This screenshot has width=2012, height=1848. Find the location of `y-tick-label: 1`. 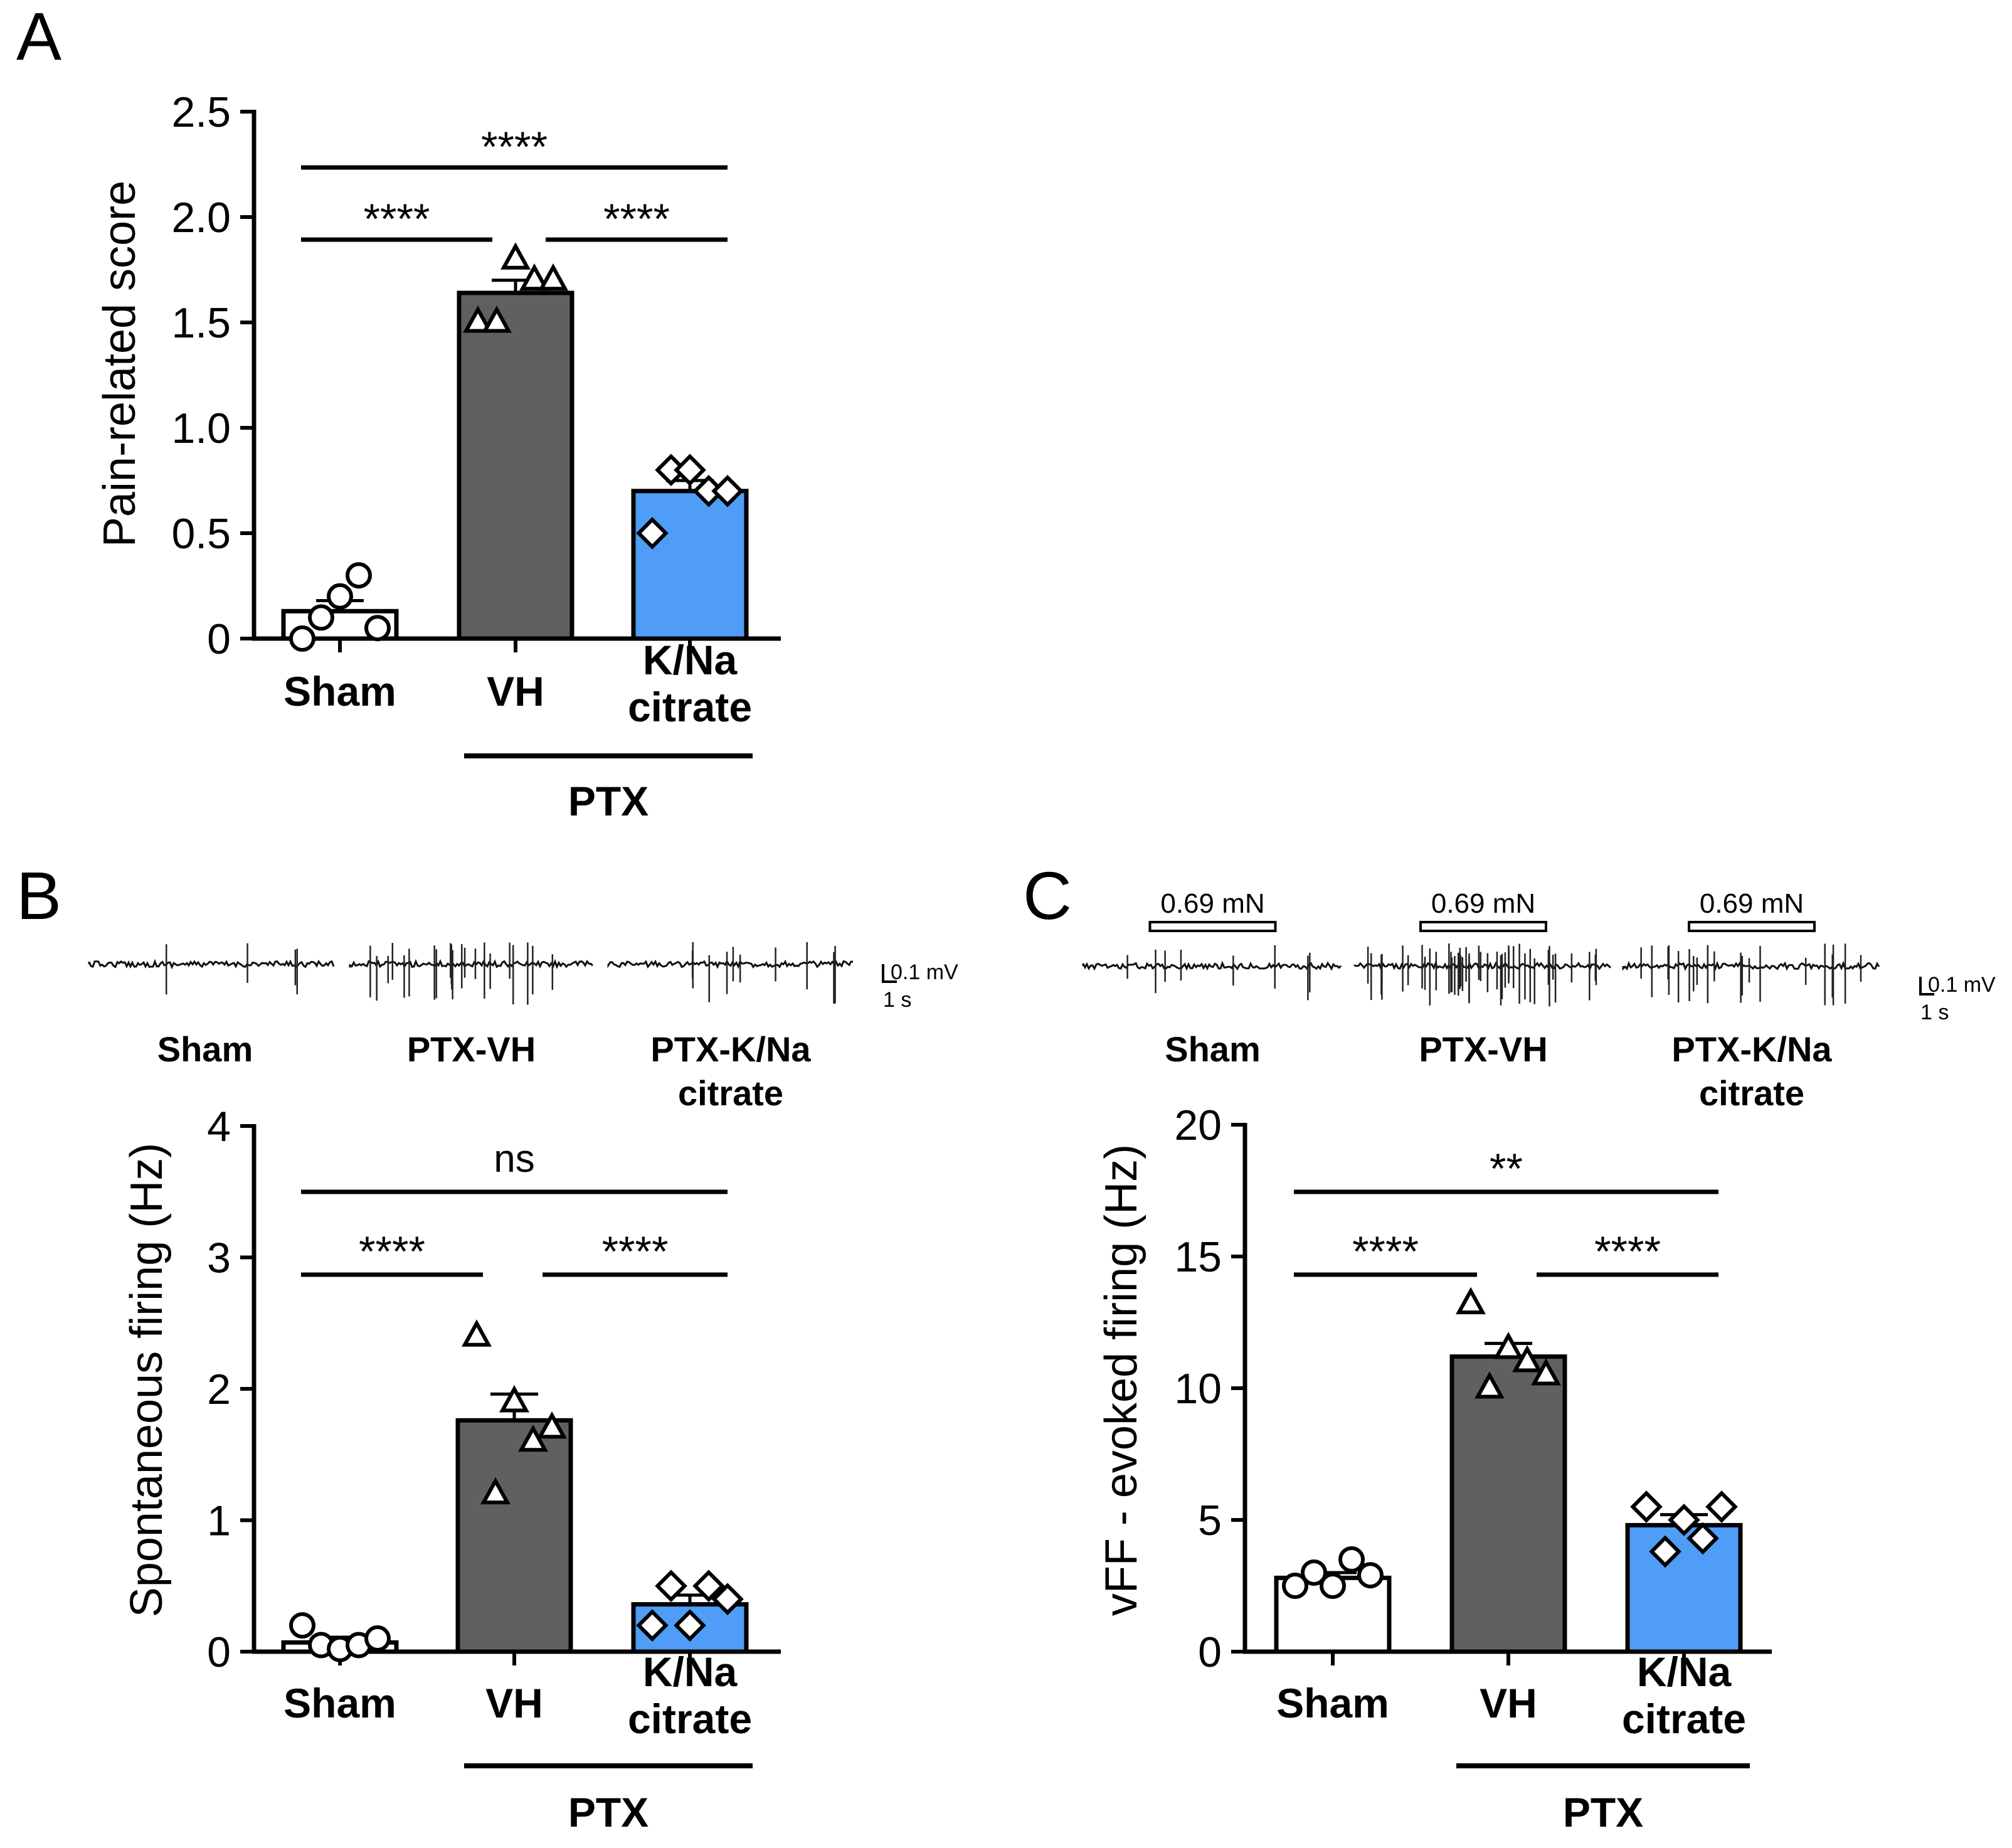

y-tick-label: 1 is located at coordinates (219, 1521).